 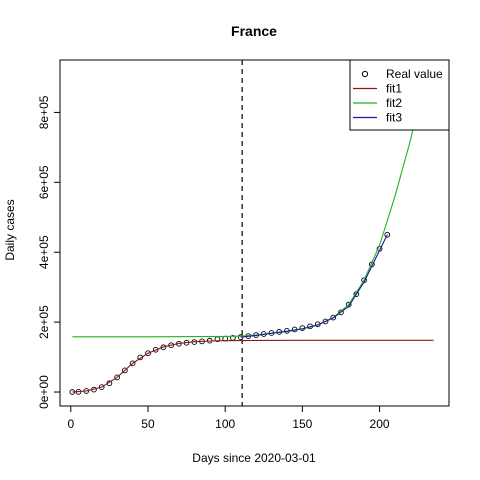 I want to click on y-tick-label: 4e+05, so click(x=44, y=252).